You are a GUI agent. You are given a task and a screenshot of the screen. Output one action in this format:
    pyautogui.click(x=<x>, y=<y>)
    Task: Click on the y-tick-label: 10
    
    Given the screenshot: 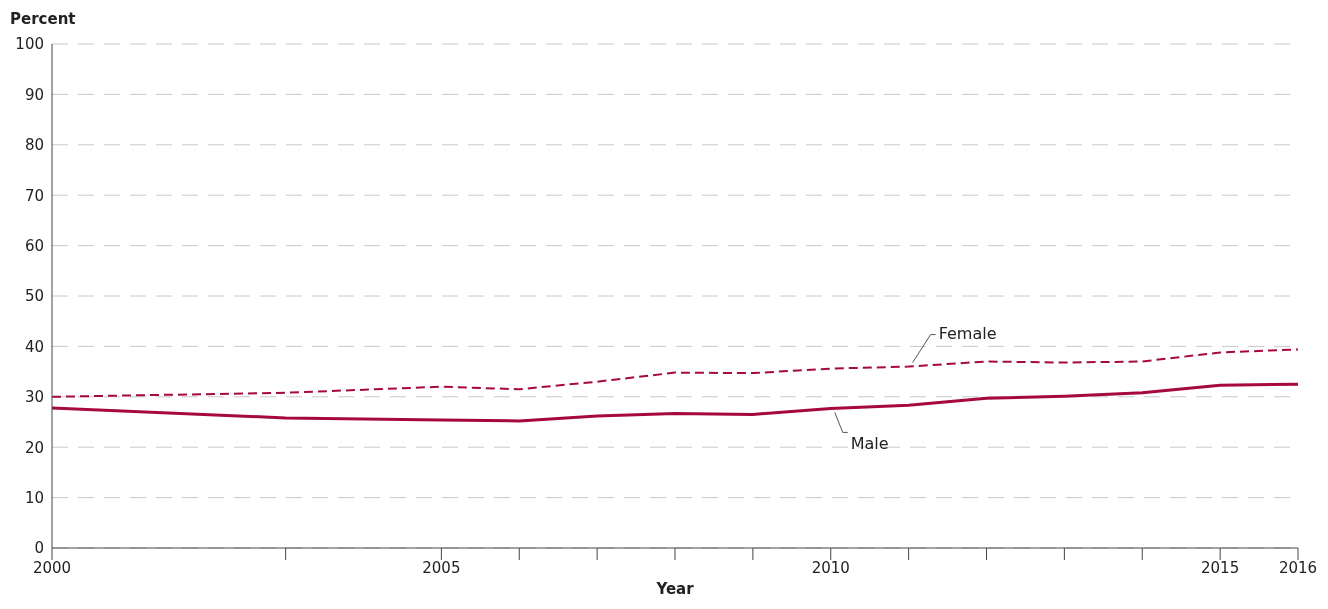 What is the action you would take?
    pyautogui.click(x=34, y=497)
    